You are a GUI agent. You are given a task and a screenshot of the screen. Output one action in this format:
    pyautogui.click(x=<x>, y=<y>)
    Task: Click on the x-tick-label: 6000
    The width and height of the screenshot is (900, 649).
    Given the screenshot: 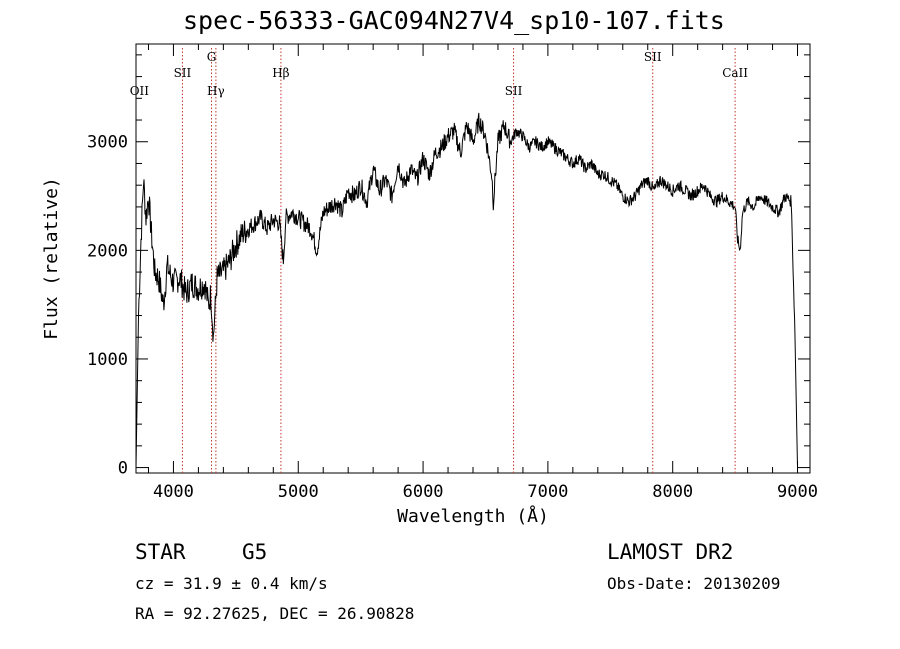 What is the action you would take?
    pyautogui.click(x=423, y=492)
    